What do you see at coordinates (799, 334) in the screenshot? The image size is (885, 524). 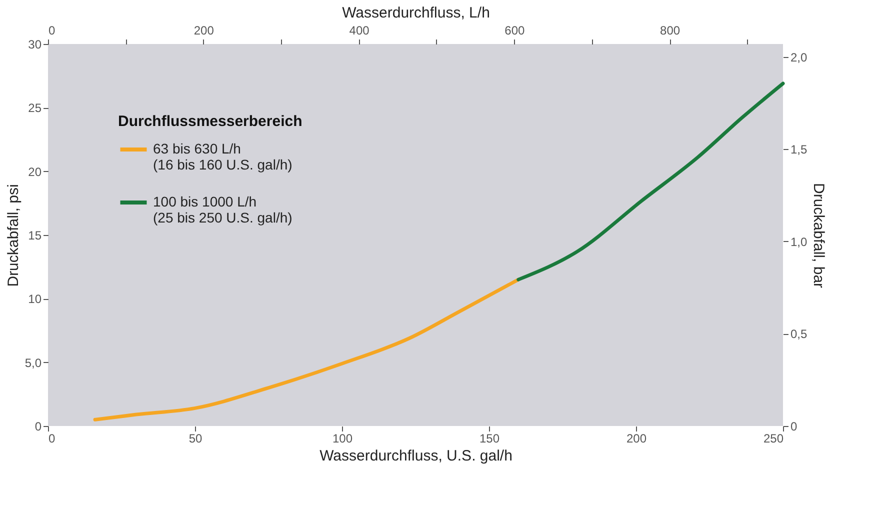 I see `y2-tick-label: 0,5` at bounding box center [799, 334].